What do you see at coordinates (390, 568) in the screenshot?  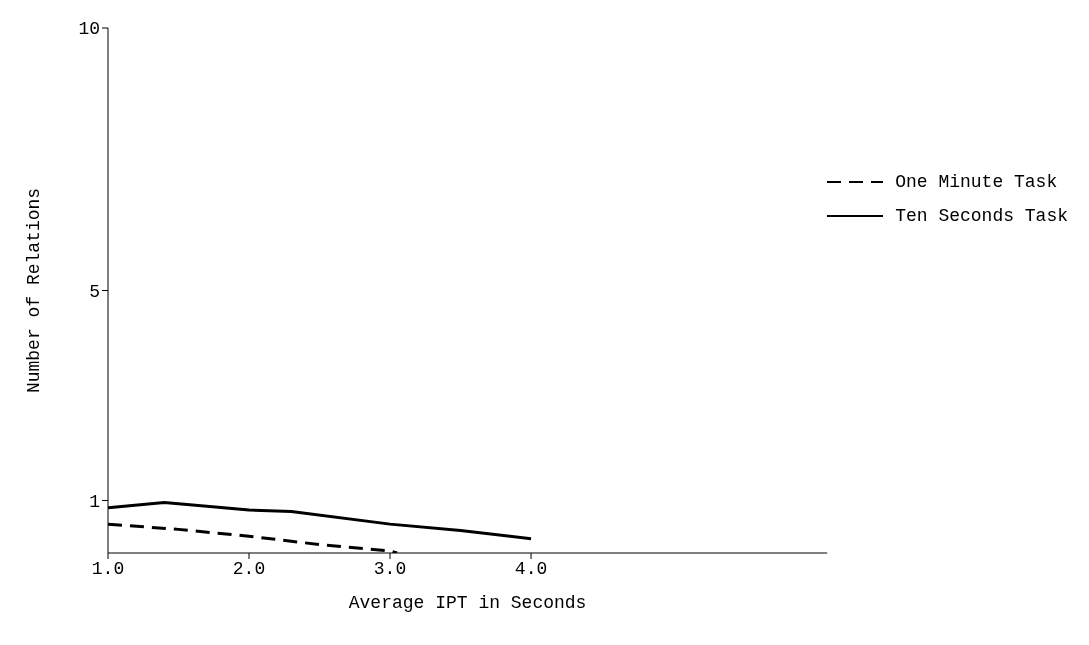 I see `x-tick-label: 3.0` at bounding box center [390, 568].